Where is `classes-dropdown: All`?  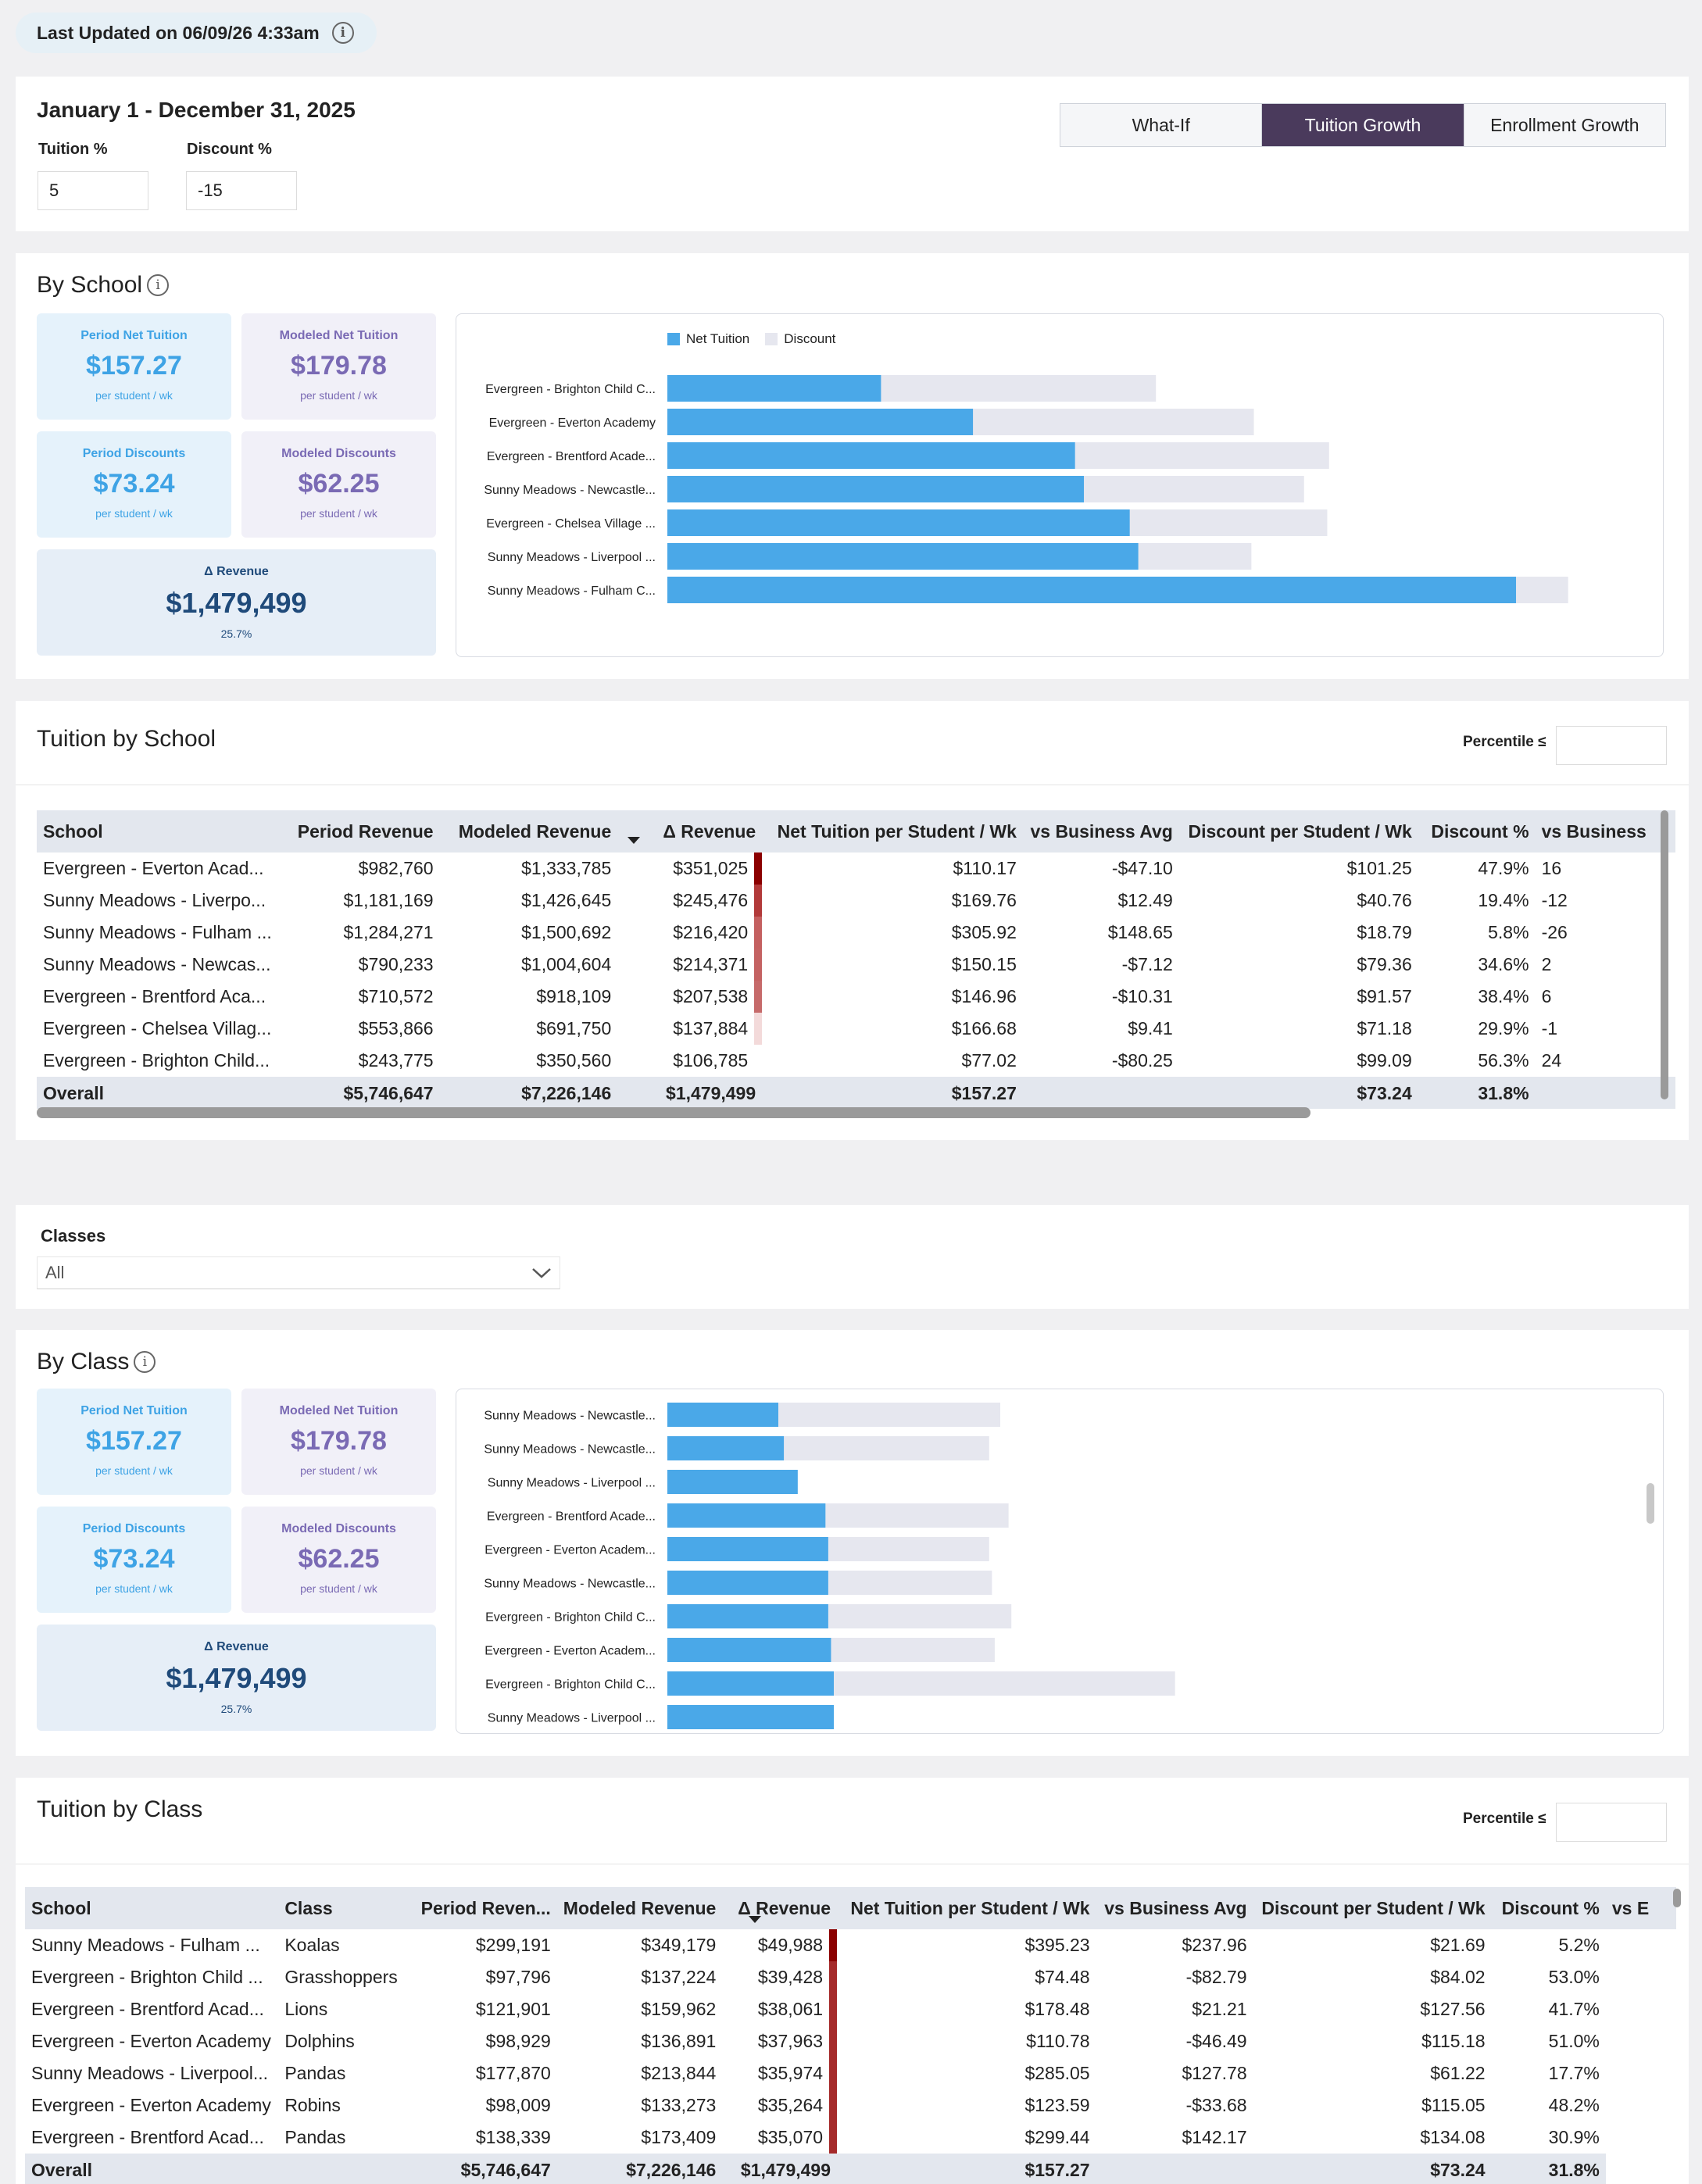 classes-dropdown: All is located at coordinates (298, 1272).